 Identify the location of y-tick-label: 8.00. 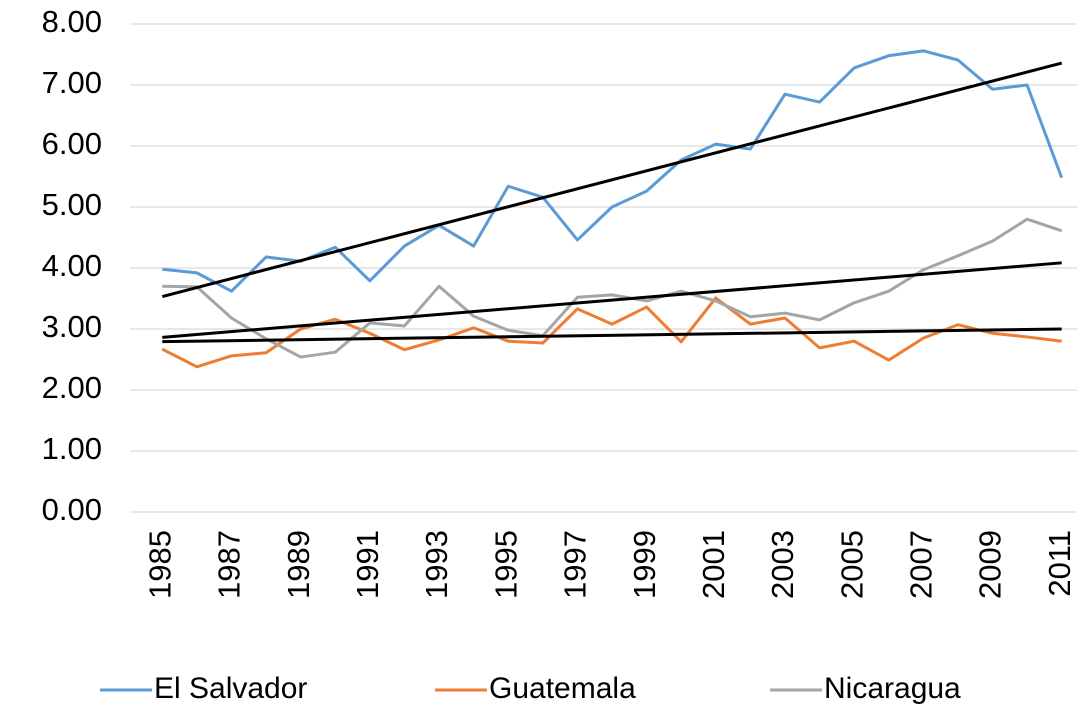
(72, 21).